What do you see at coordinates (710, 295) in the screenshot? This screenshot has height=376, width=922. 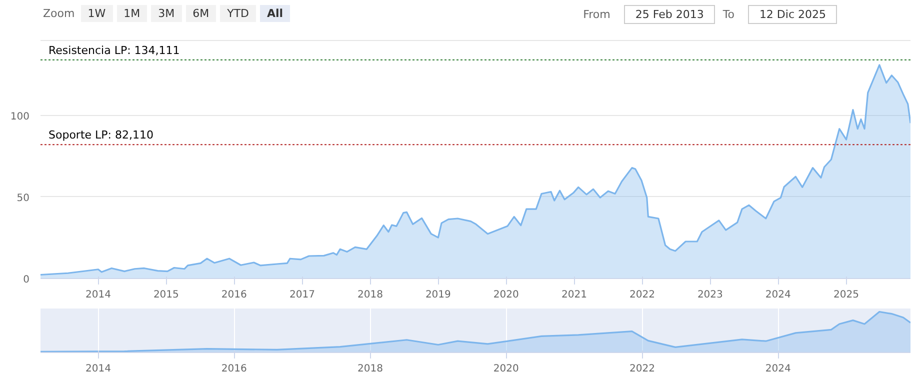 I see `x-tick-label: 2023` at bounding box center [710, 295].